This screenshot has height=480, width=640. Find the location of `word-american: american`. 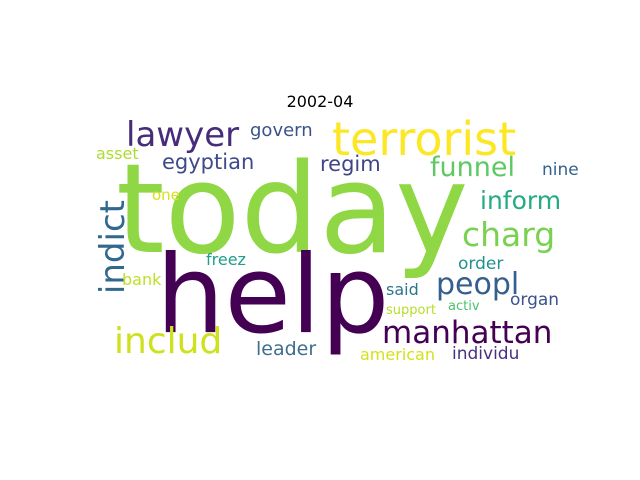

word-american: american is located at coordinates (397, 354).